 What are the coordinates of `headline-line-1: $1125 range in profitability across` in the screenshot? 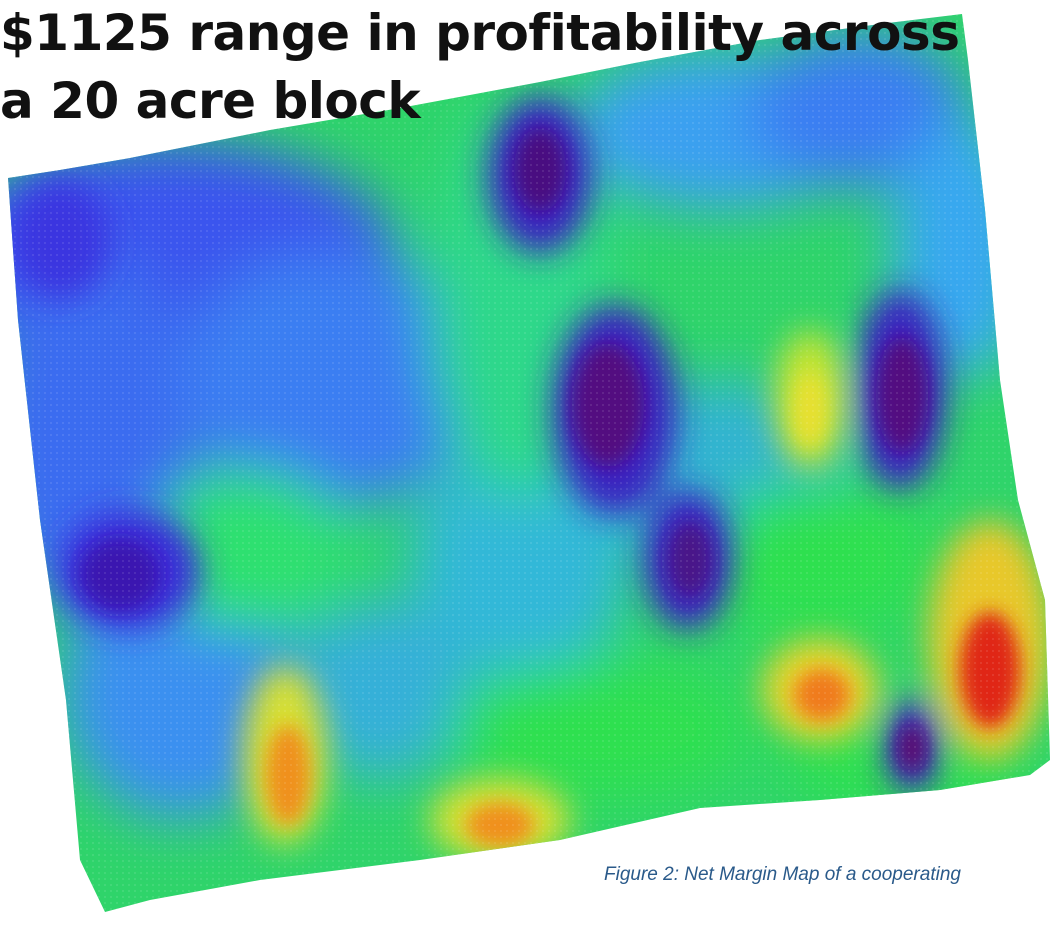 It's located at (480, 33).